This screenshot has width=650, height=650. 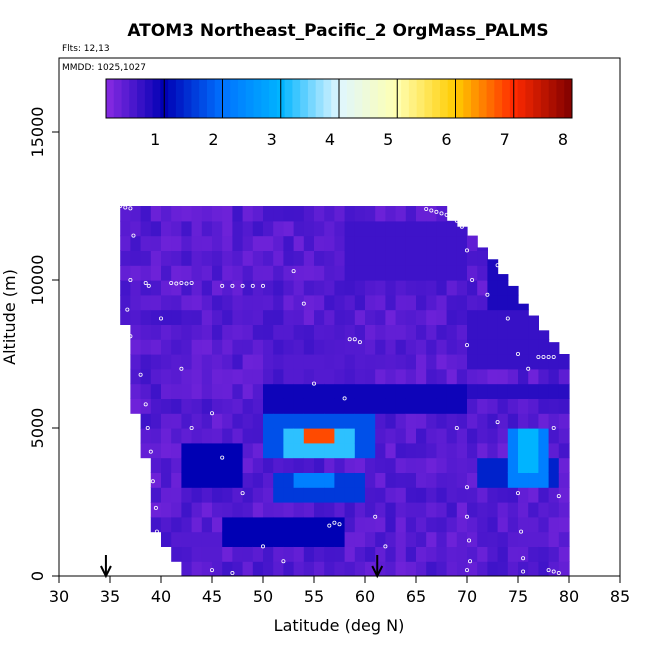 What do you see at coordinates (569, 596) in the screenshot?
I see `x-tick-label: 80` at bounding box center [569, 596].